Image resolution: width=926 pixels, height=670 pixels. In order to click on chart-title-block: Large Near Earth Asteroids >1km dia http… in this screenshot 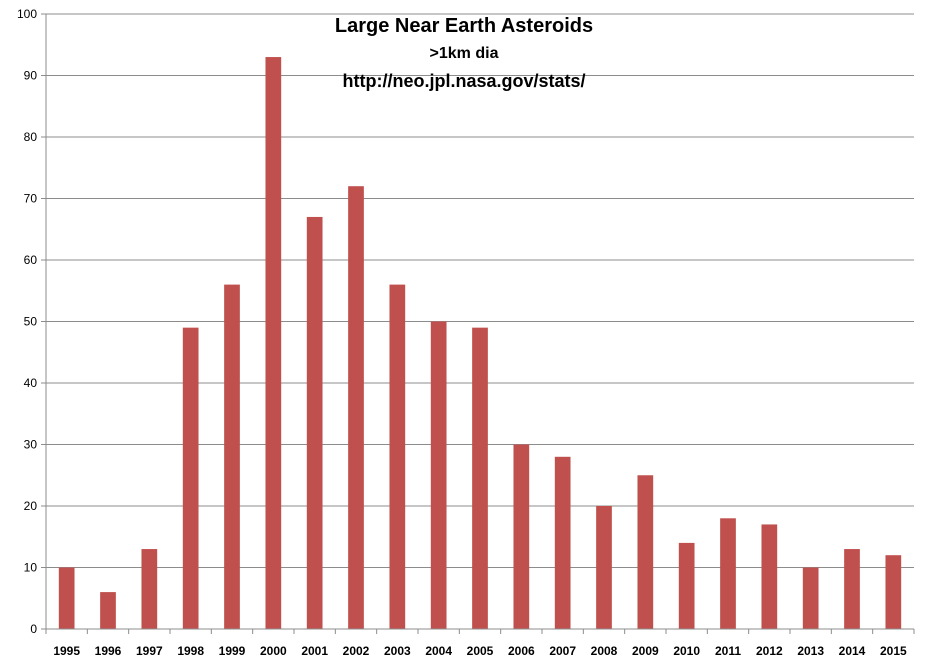, I will do `click(464, 53)`.